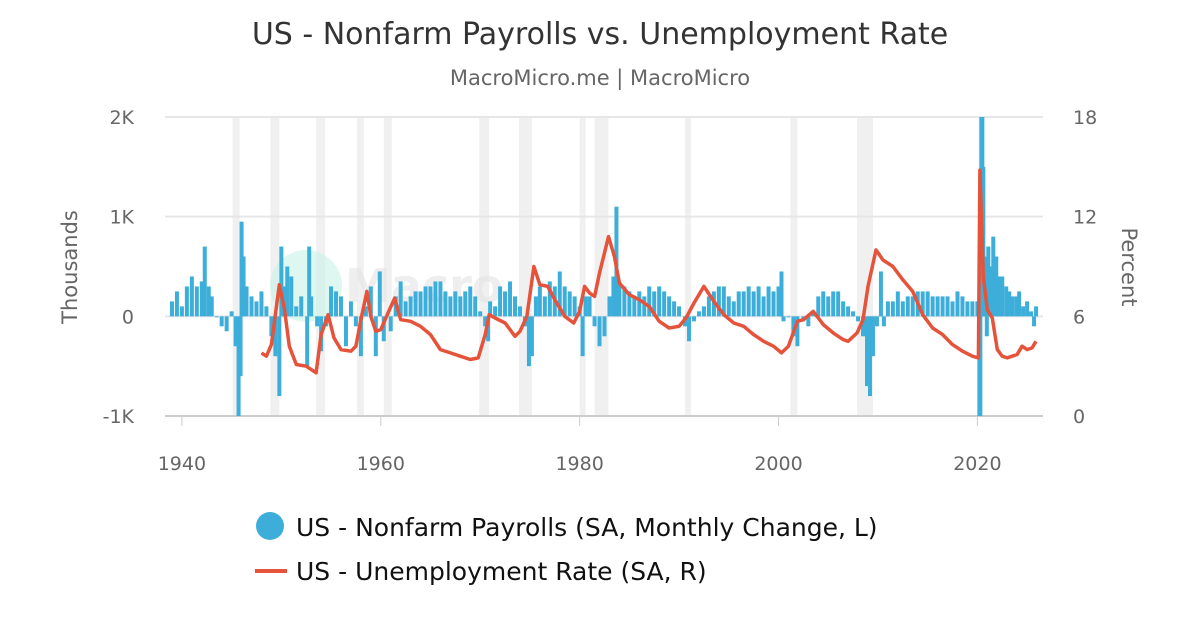  Describe the element at coordinates (977, 464) in the screenshot. I see `x-tick-label: 2020` at that location.